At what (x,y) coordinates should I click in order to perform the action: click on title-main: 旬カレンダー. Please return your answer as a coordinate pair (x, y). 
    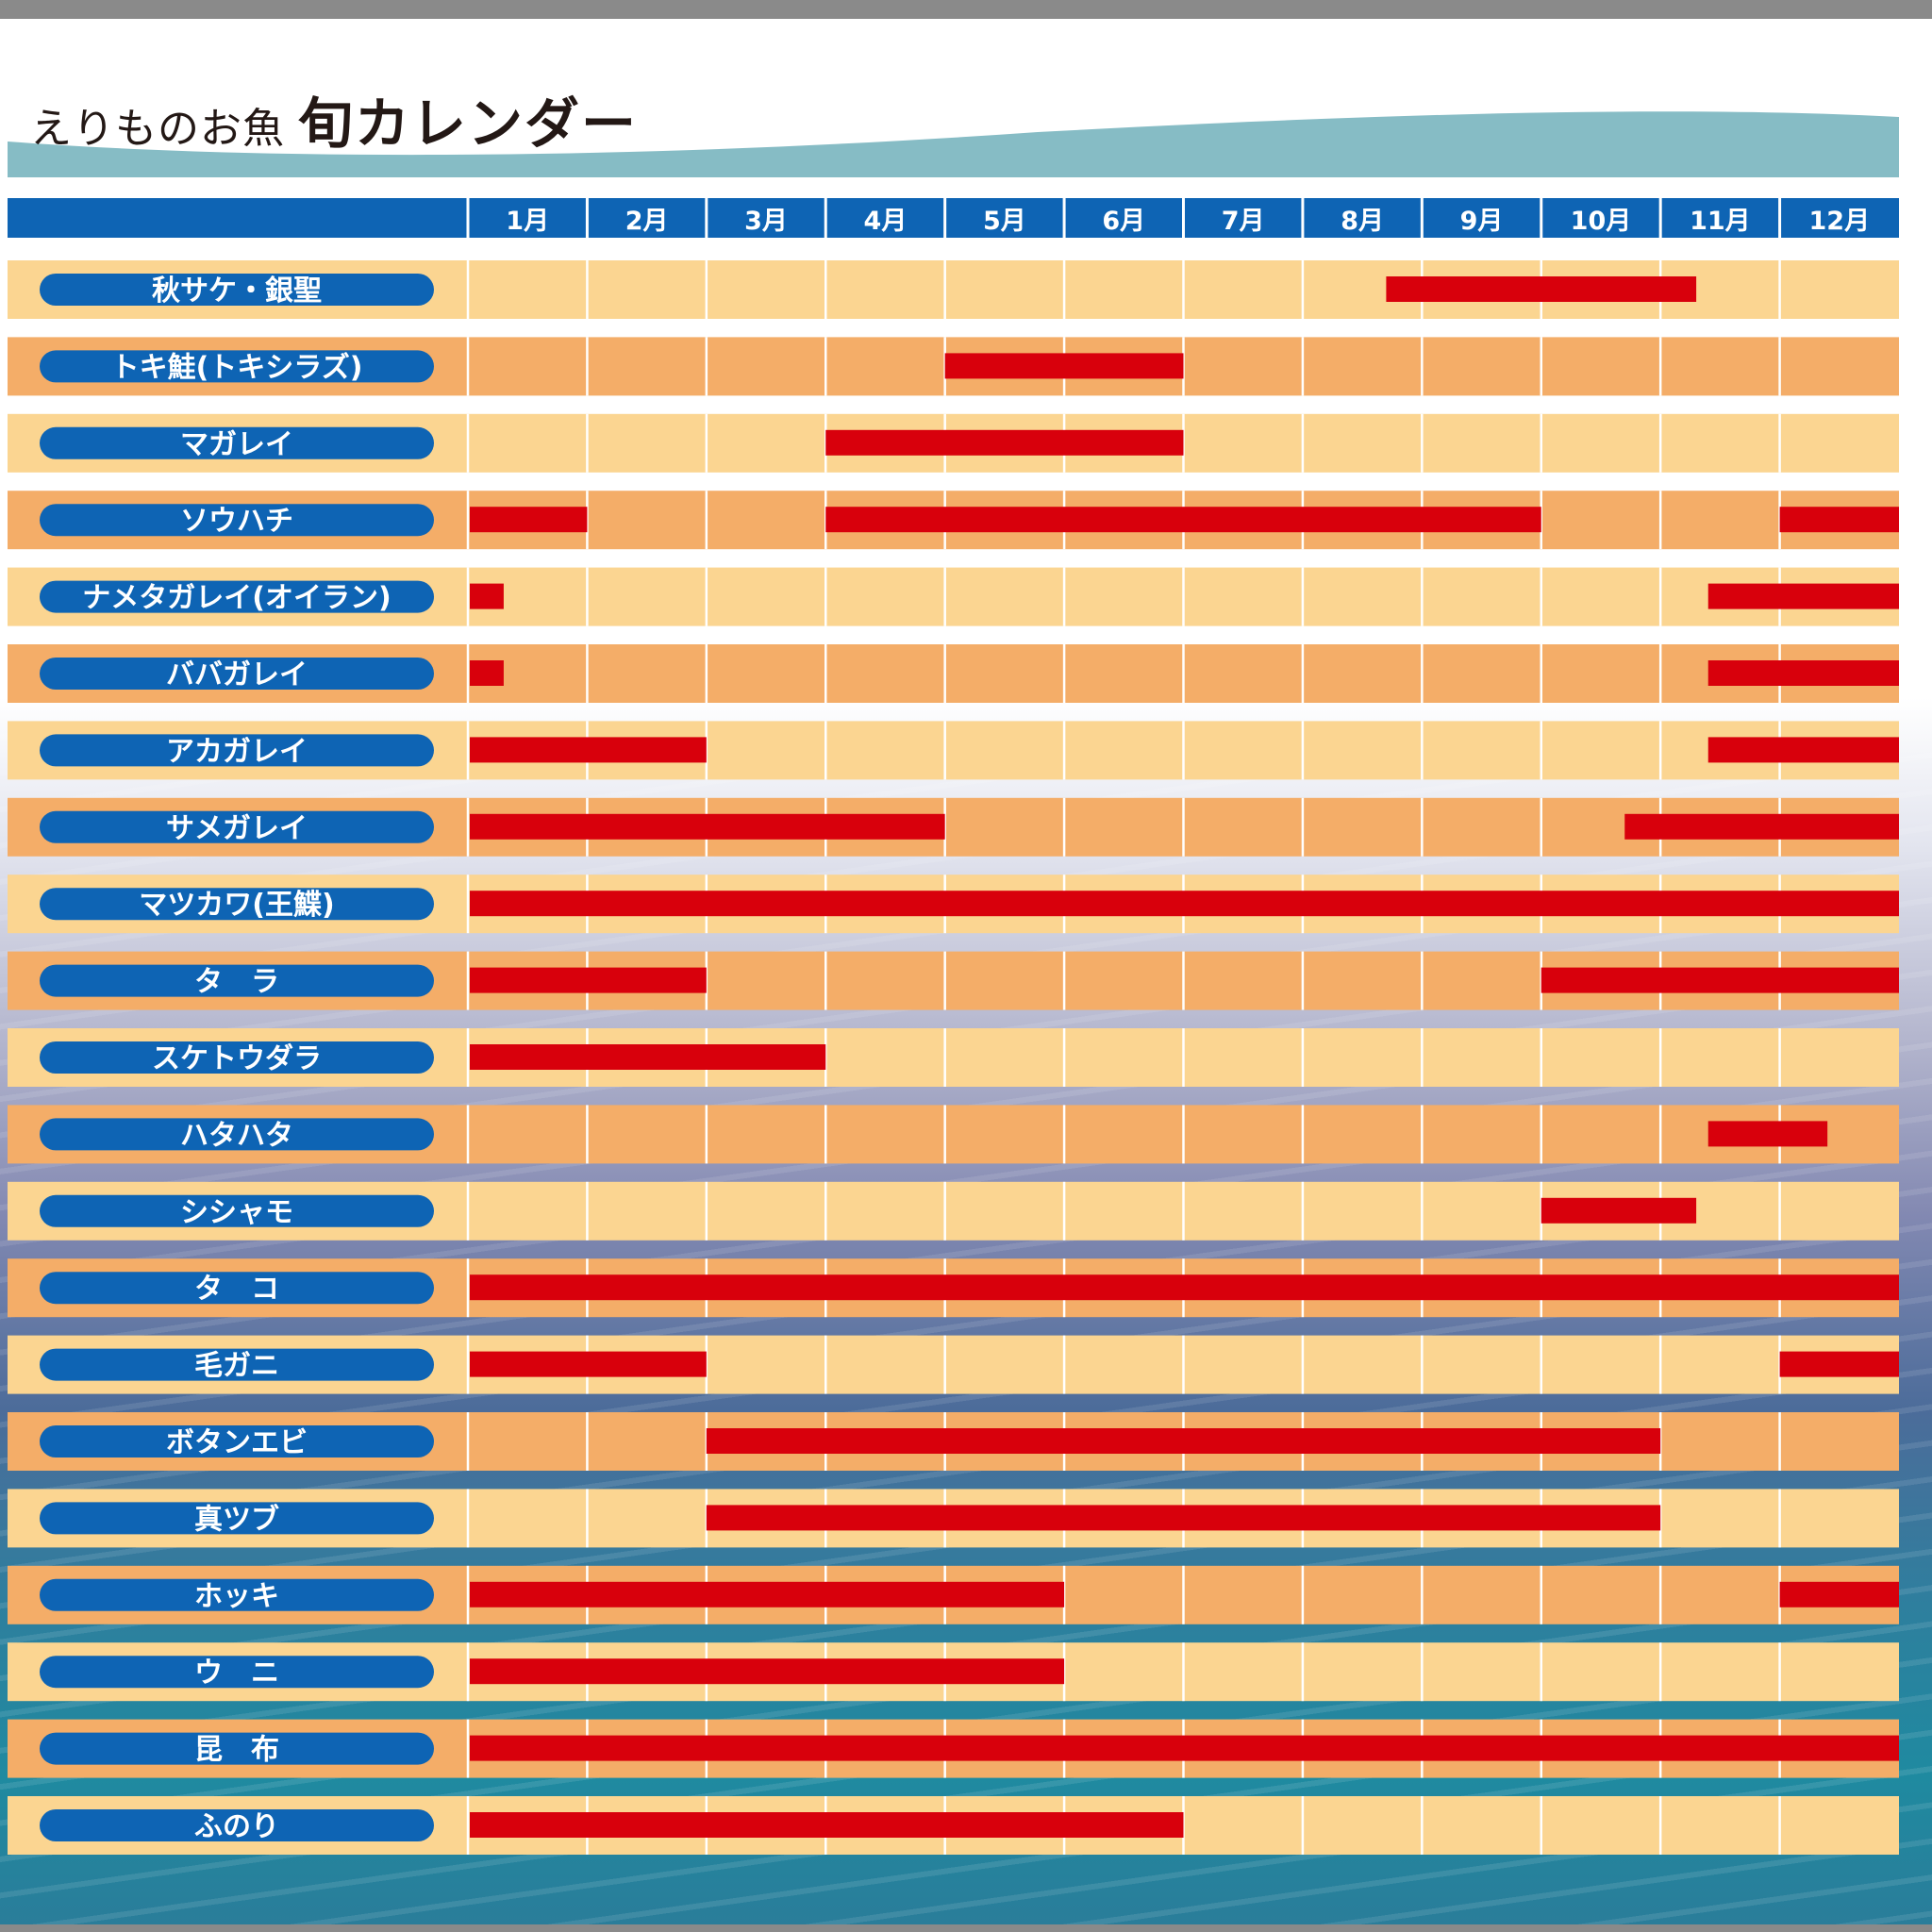
    Looking at the image, I should click on (469, 124).